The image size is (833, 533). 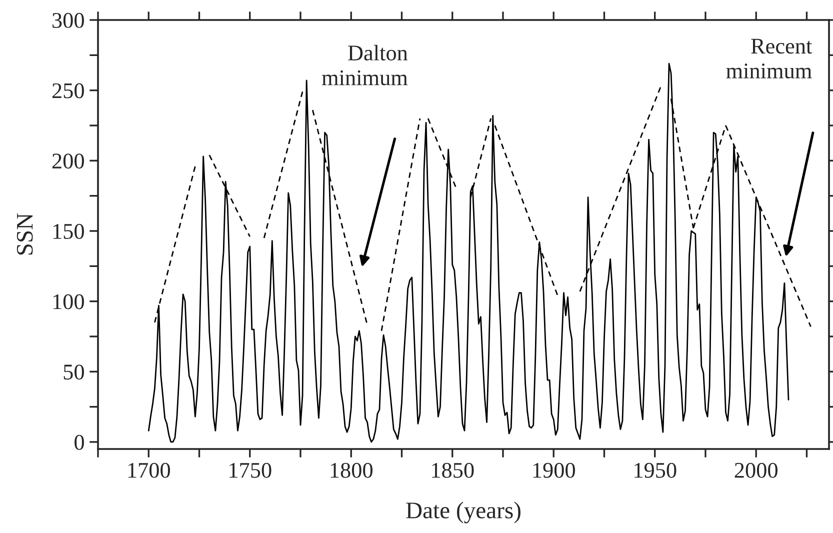 I want to click on annotation: Dalton minimum, so click(x=365, y=65).